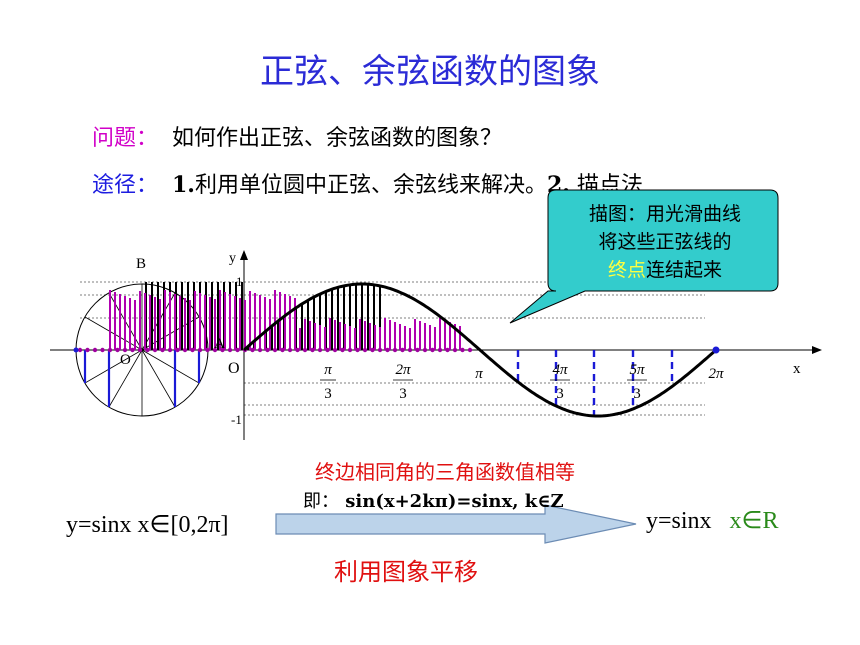 The width and height of the screenshot is (860, 645). Describe the element at coordinates (142, 378) in the screenshot. I see `circle-sine-lines` at that location.